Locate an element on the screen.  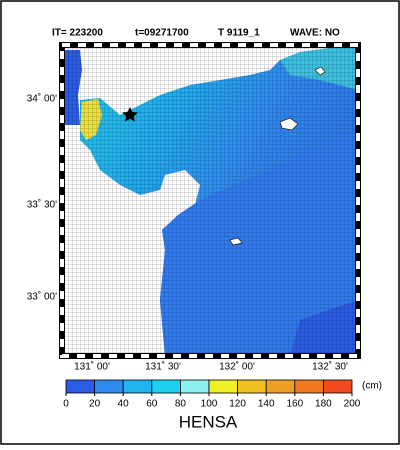
colorbar-tick-label: 40 is located at coordinates (124, 404).